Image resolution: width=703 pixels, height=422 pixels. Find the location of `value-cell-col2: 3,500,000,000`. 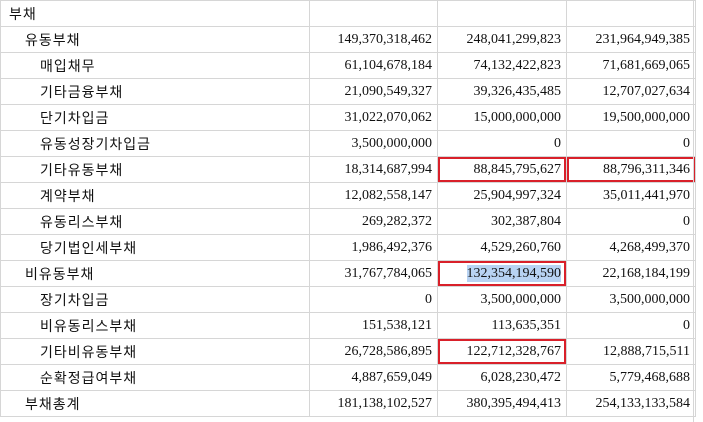

value-cell-col2: 3,500,000,000 is located at coordinates (502, 299).